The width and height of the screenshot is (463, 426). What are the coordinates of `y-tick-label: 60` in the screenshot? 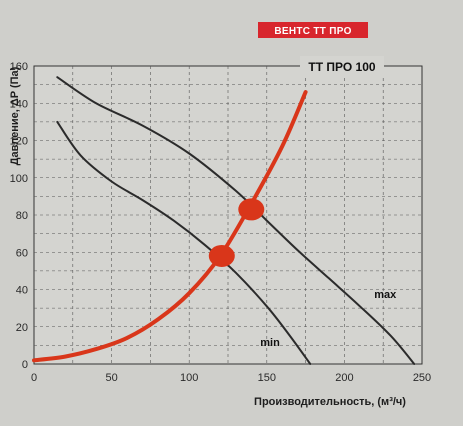 It's located at (22, 253).